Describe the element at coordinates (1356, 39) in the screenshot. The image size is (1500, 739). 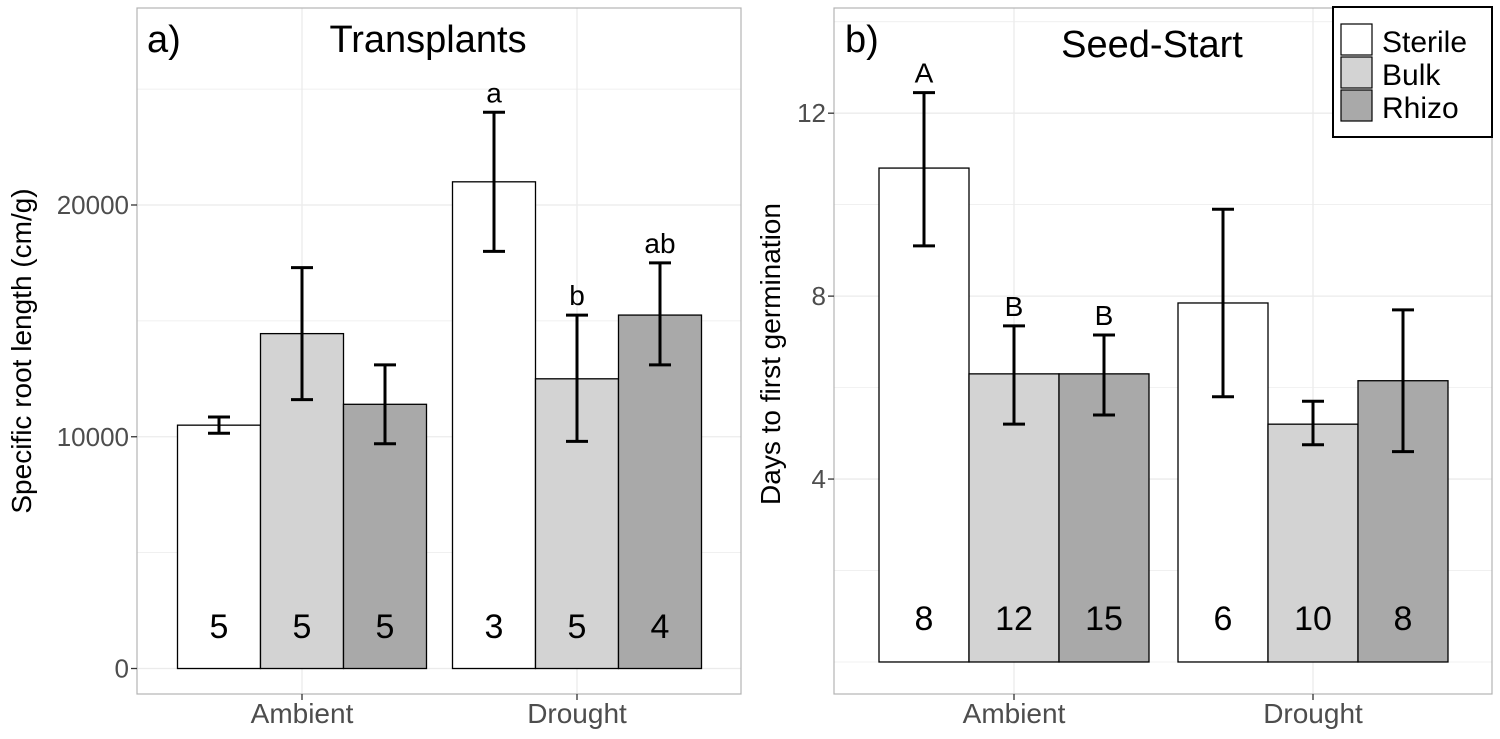
I see `legend-swatch-sterile` at that location.